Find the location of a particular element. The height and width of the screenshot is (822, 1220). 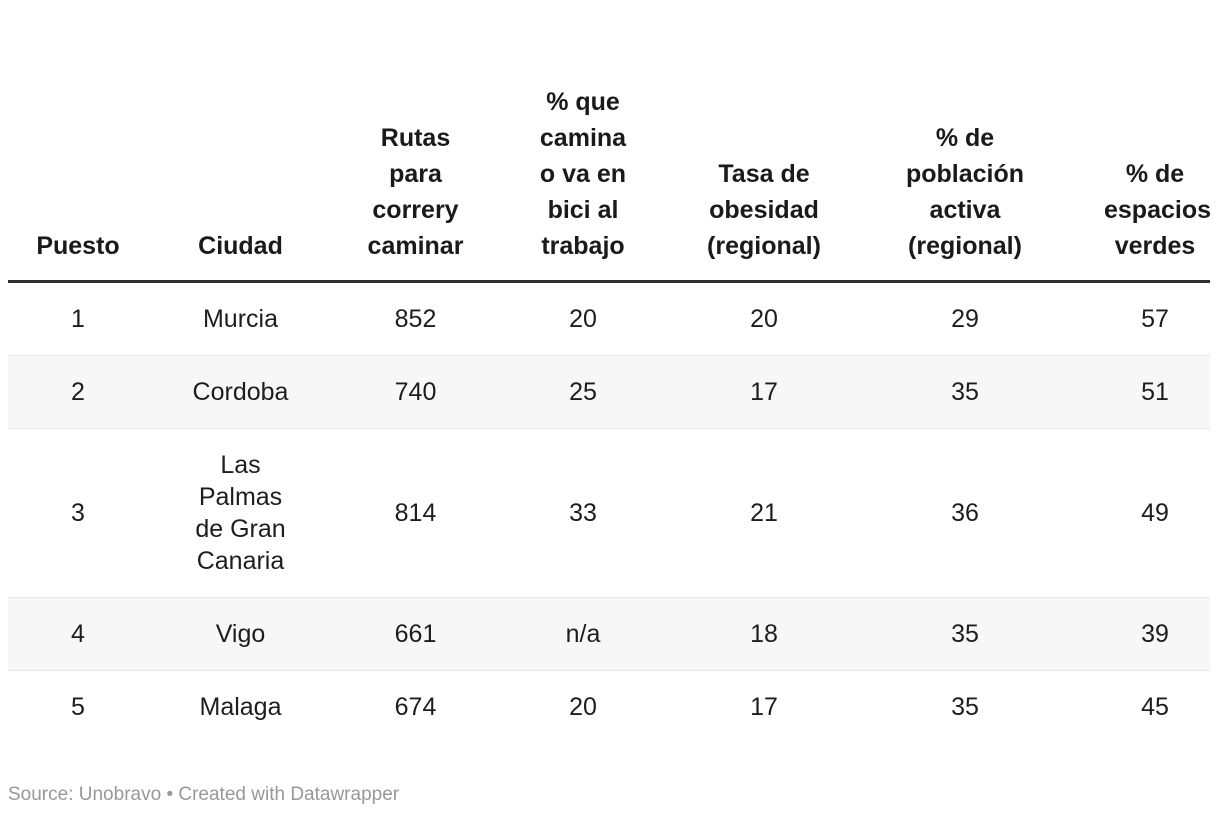

cell-rutas: 852 is located at coordinates (415, 319).